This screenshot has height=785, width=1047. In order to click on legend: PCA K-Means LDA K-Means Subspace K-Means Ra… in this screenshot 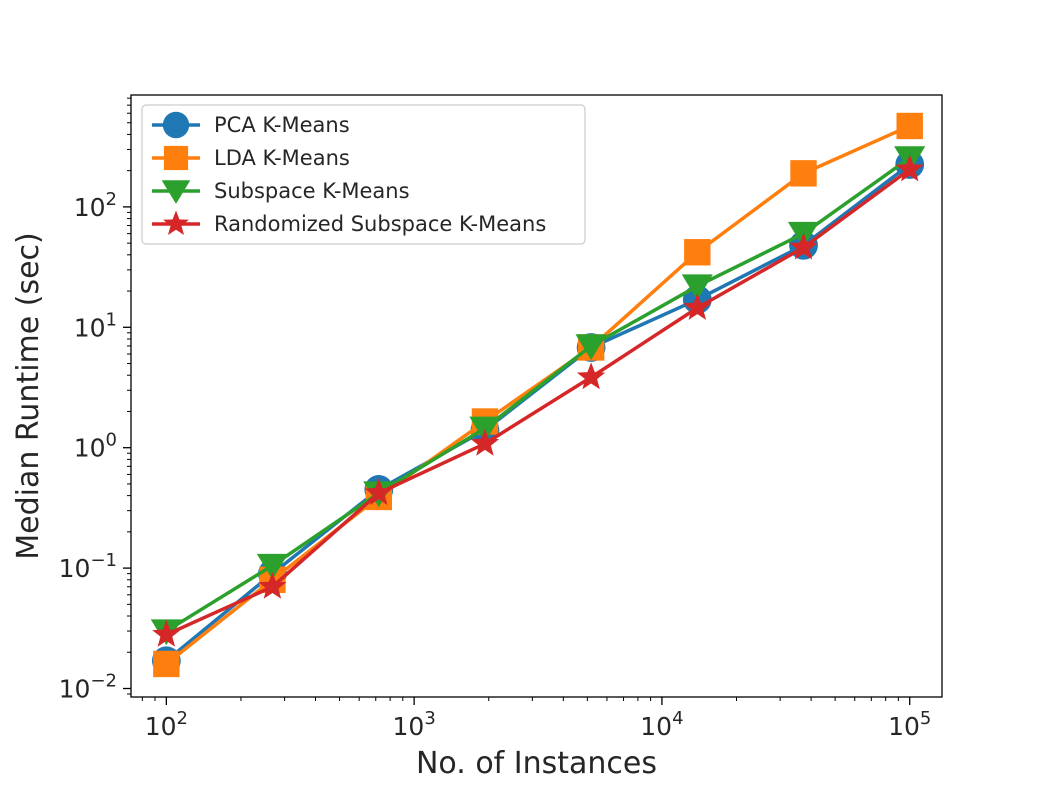, I will do `click(363, 174)`.